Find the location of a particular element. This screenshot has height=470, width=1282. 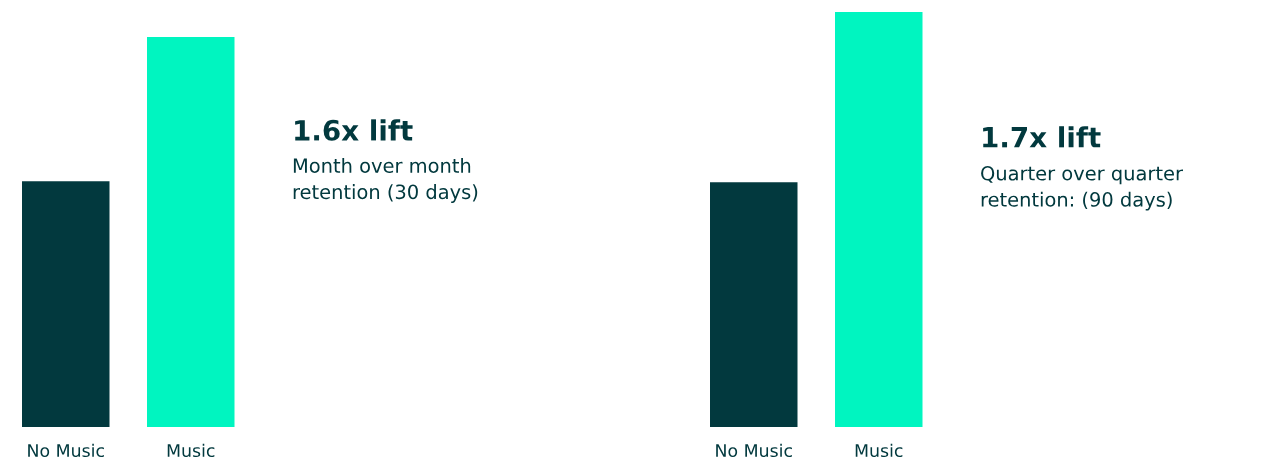

text: Month over month retention (30 days) is located at coordinates (385, 180).